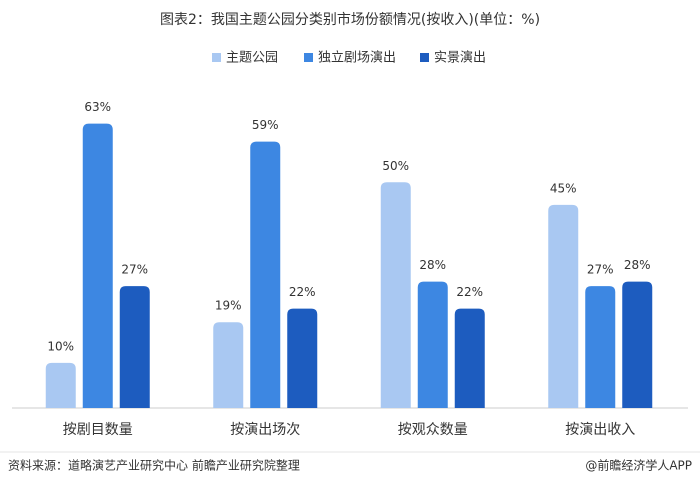 Image resolution: width=700 pixels, height=485 pixels. What do you see at coordinates (265, 430) in the screenshot?
I see `x-tick-label: 按演出场次` at bounding box center [265, 430].